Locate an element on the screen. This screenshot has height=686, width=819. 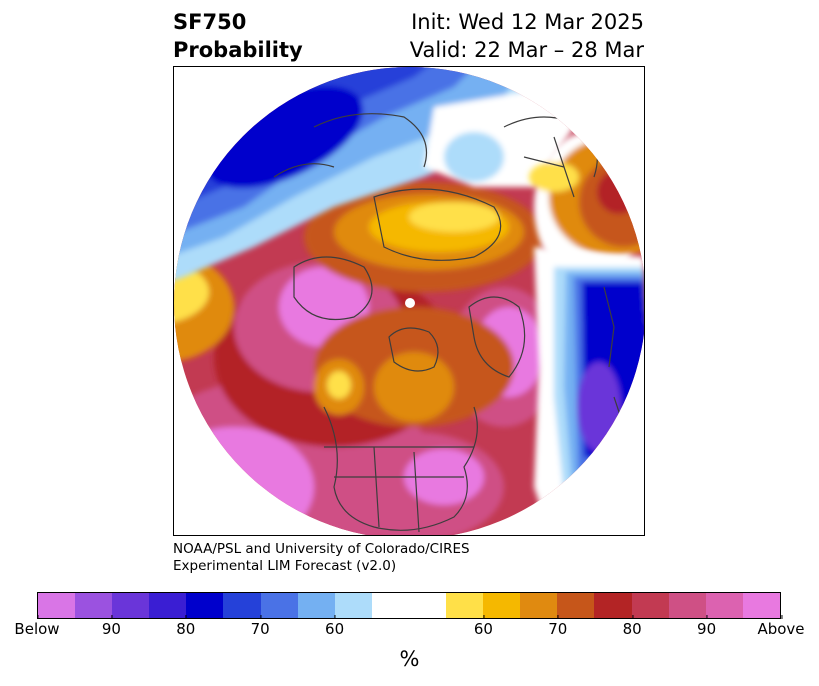
colorbar-tick-label: Below is located at coordinates (37, 626).